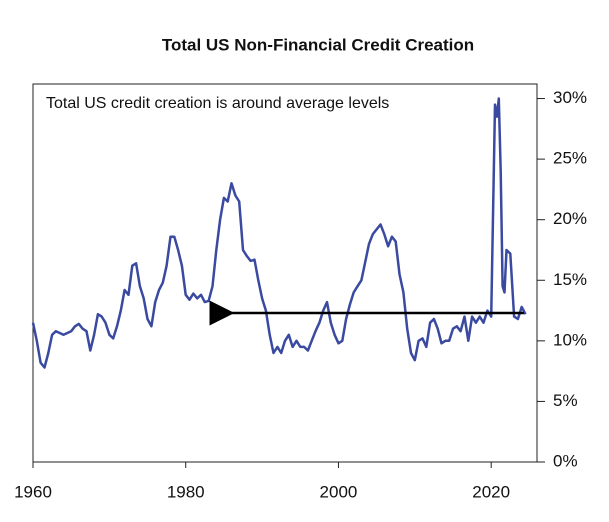 This screenshot has width=609, height=522. Describe the element at coordinates (570, 158) in the screenshot. I see `y-tick-label: 25%` at that location.